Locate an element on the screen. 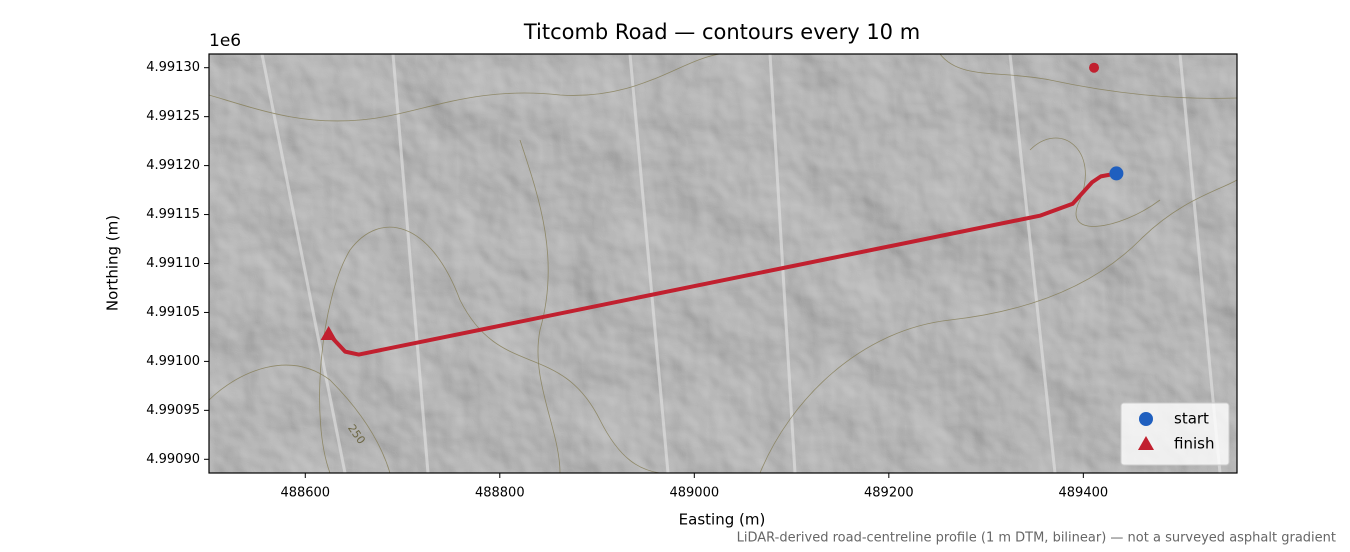  x-tick-label: 489200 is located at coordinates (889, 493).